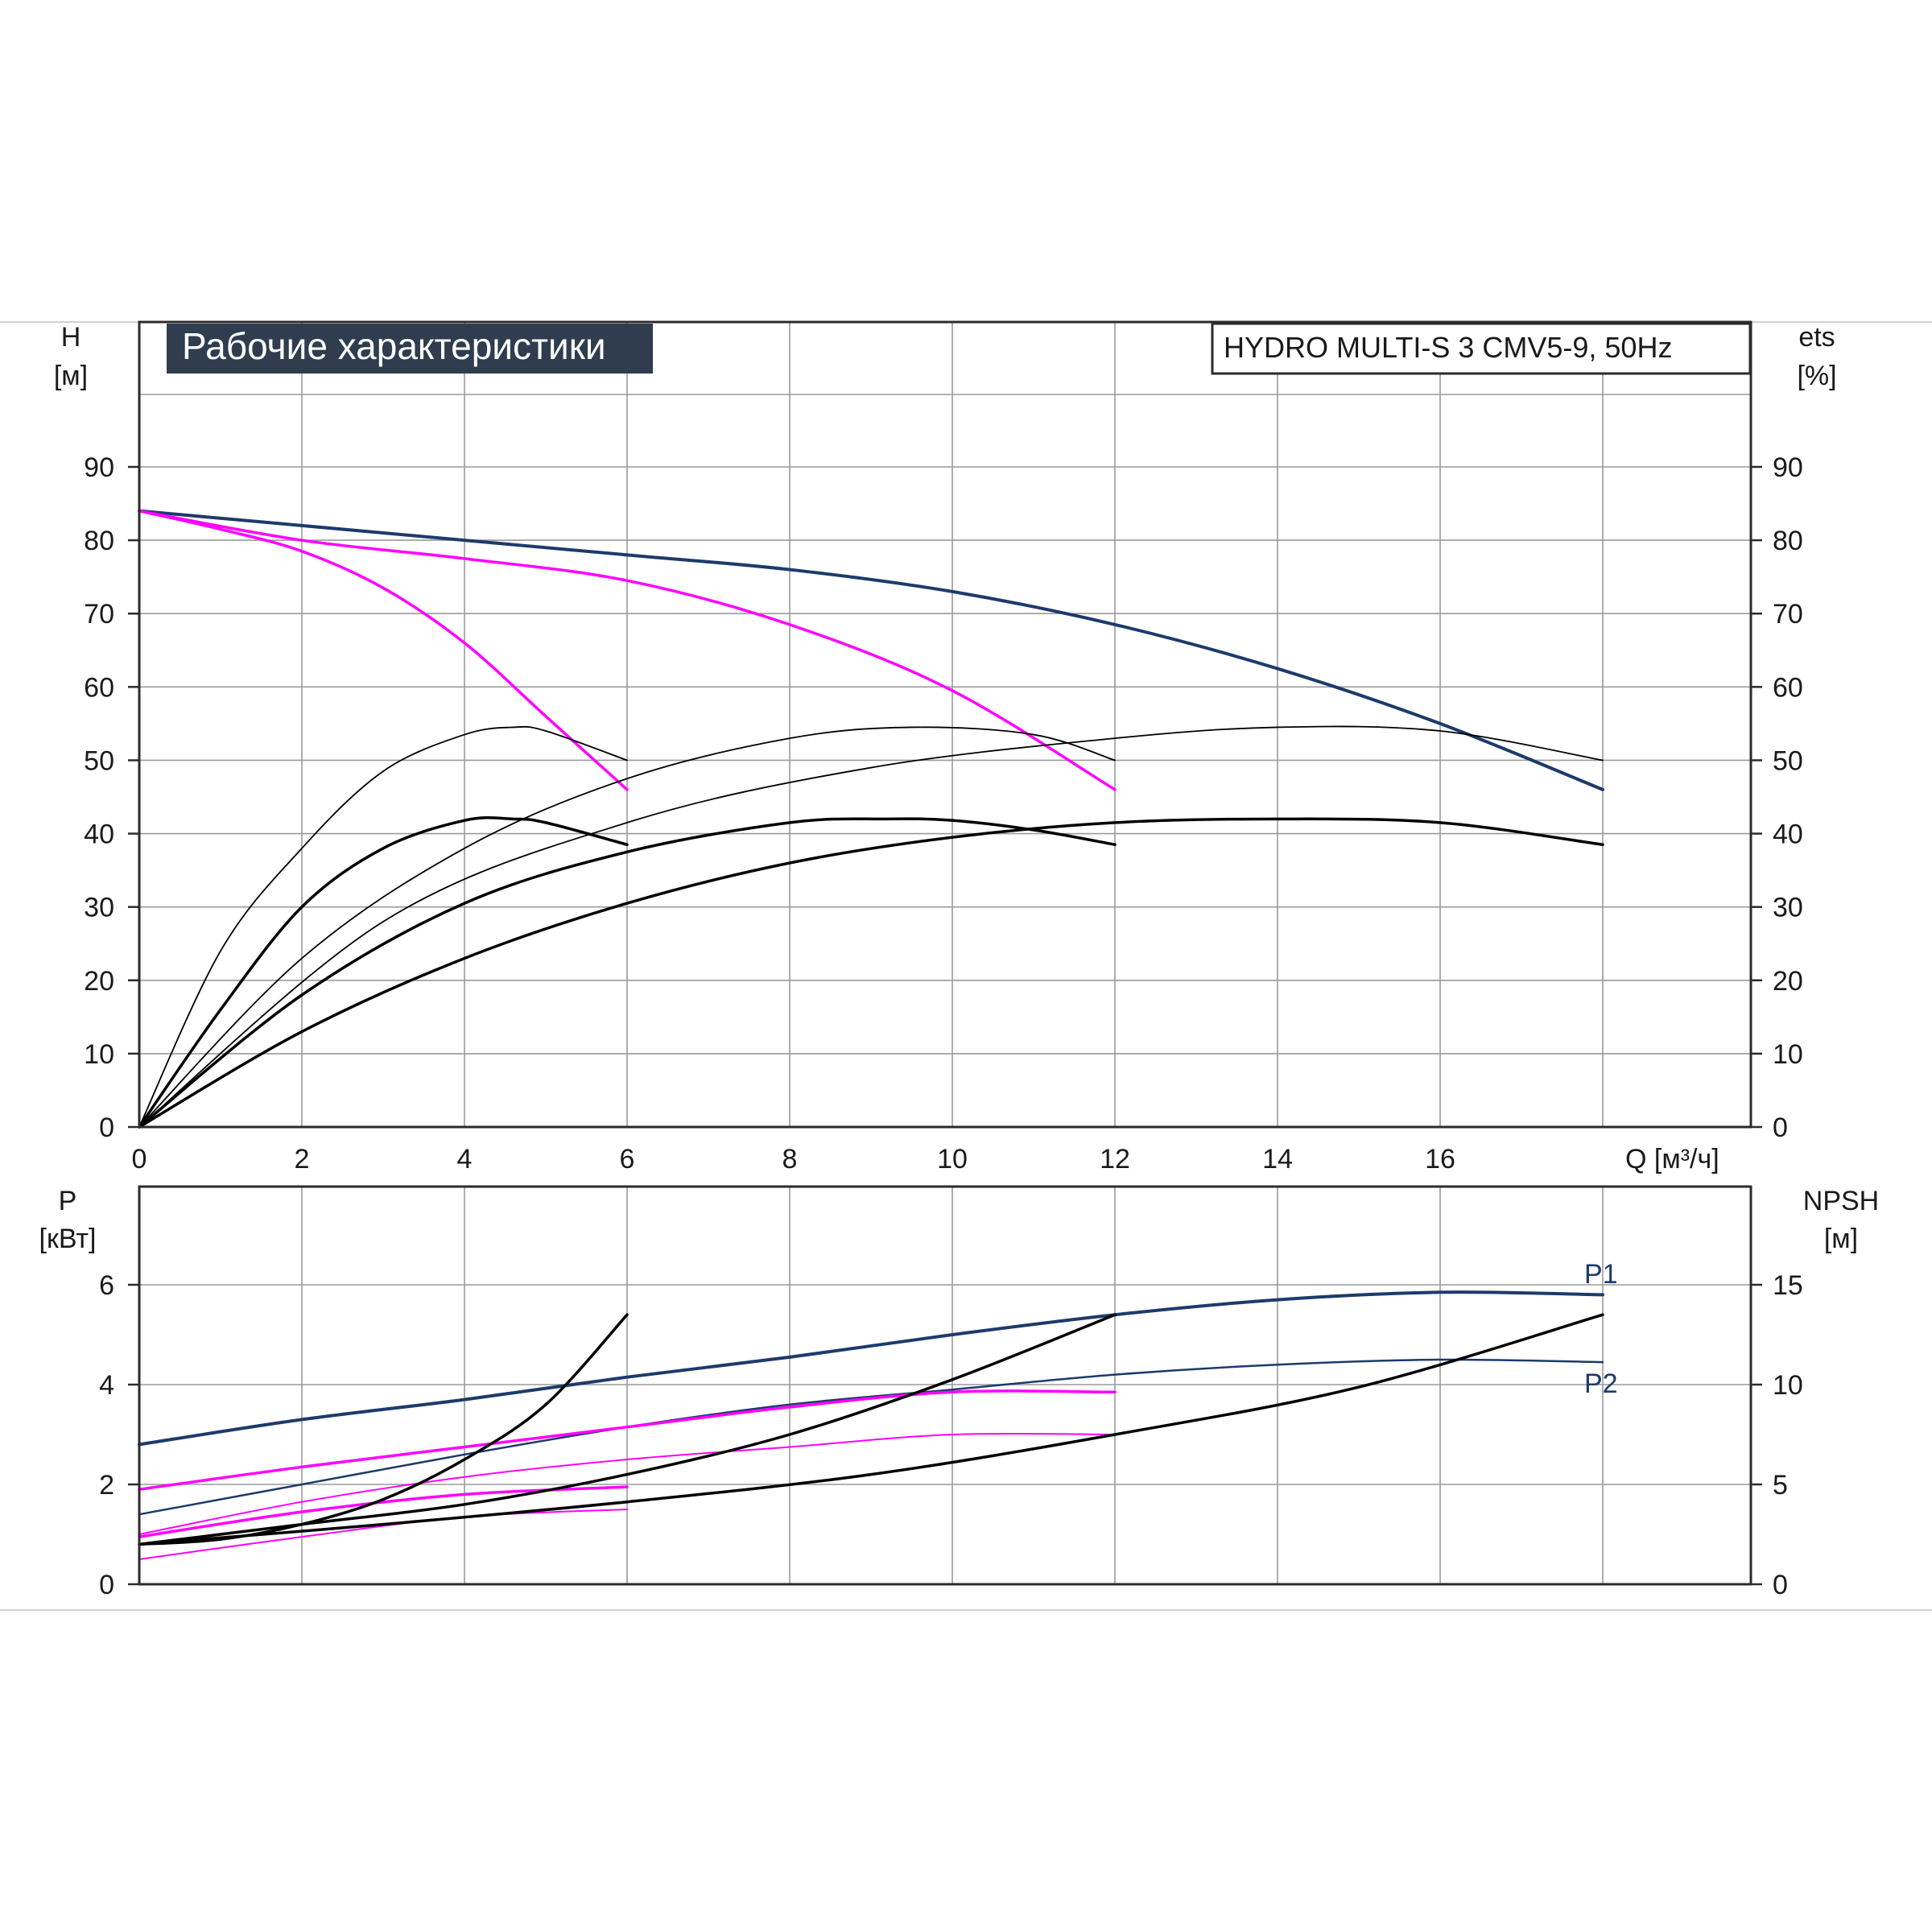  I want to click on top-right-axis-label: ets, so click(1816, 337).